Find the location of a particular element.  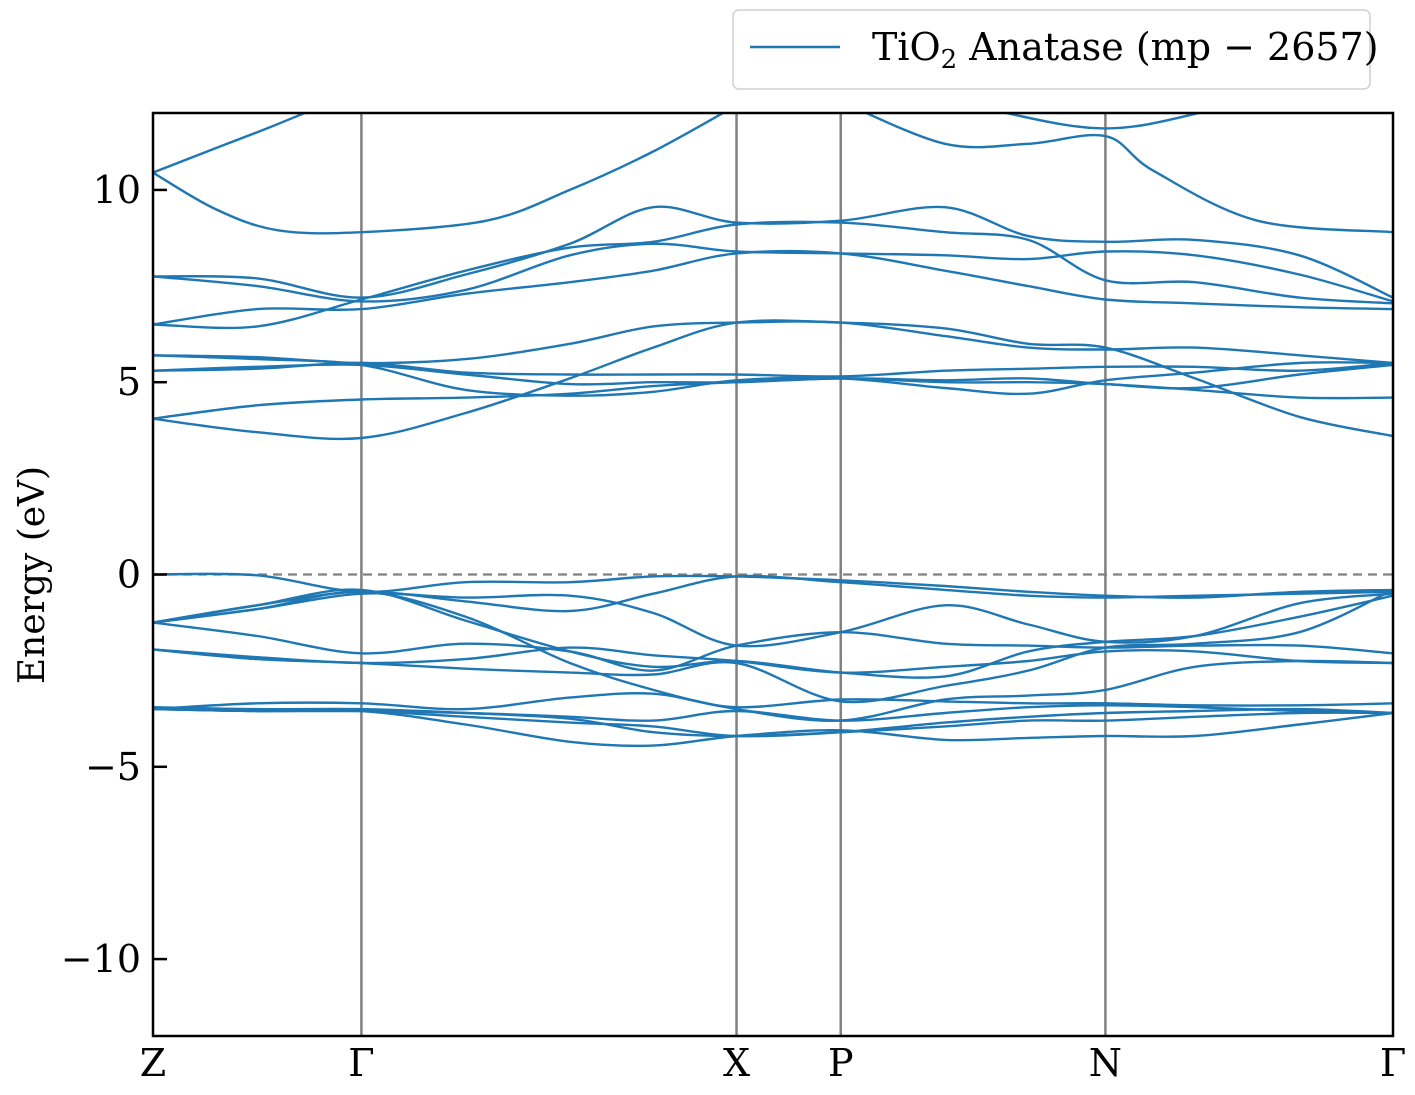

legend-suffix: Anatase (mp − 2657) is located at coordinates (1167, 47).